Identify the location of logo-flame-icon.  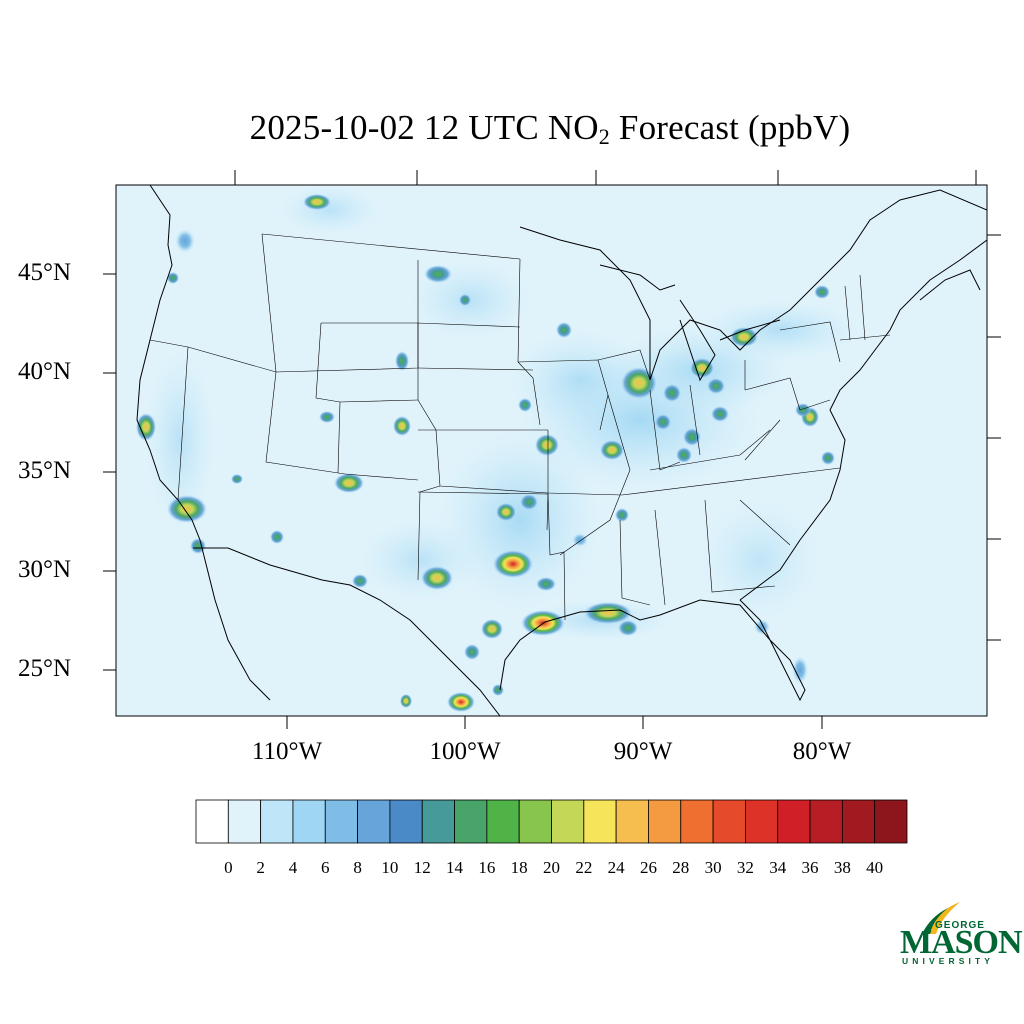
(941, 918).